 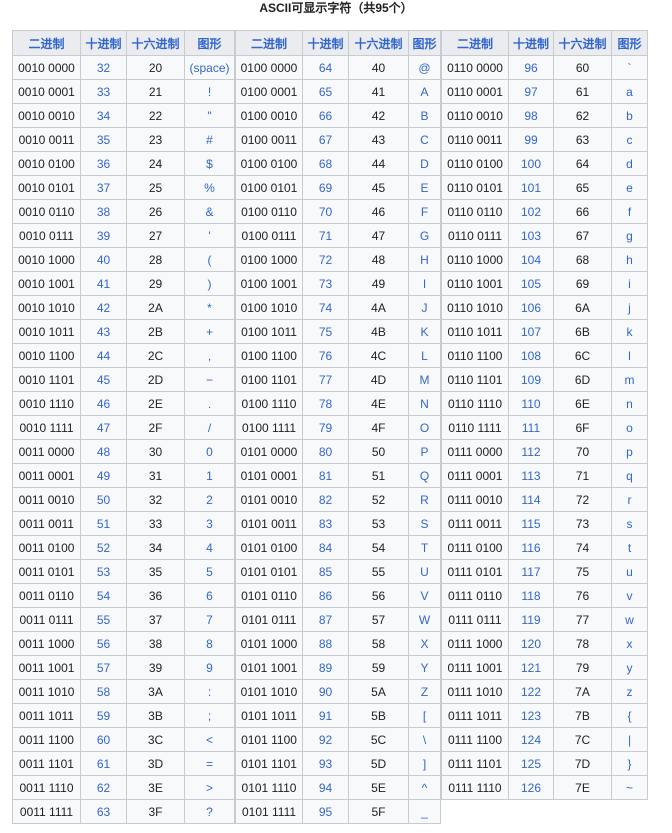 I want to click on glyph-cell: Y, so click(x=424, y=667).